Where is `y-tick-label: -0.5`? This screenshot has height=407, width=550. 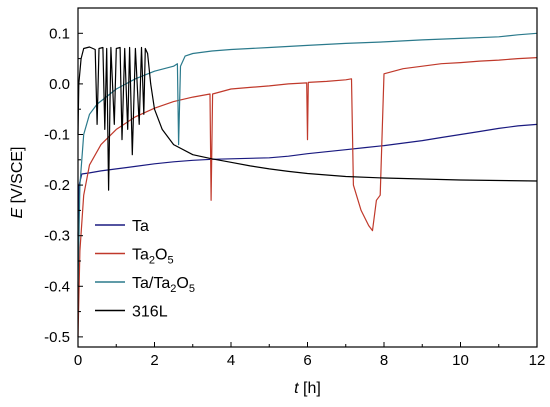 y-tick-label: -0.5 is located at coordinates (57, 337).